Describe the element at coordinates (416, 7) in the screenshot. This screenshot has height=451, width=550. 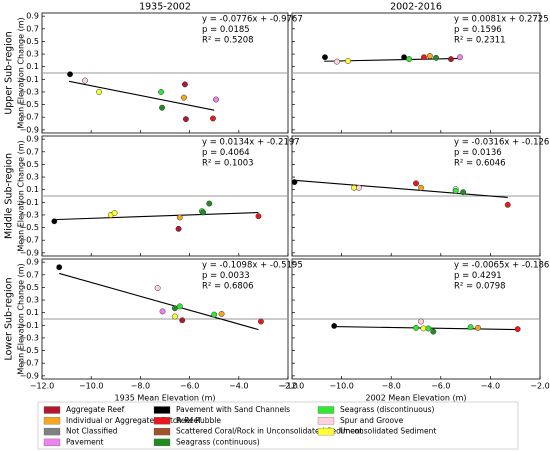
I see `column-title: 2002-2016` at that location.